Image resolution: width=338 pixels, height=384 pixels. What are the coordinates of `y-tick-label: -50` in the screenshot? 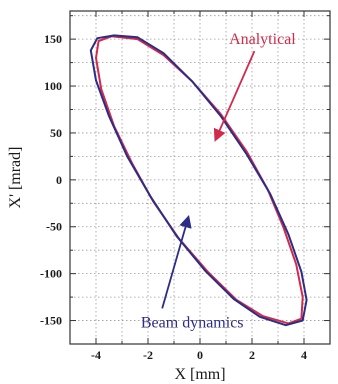 It's located at (54, 227).